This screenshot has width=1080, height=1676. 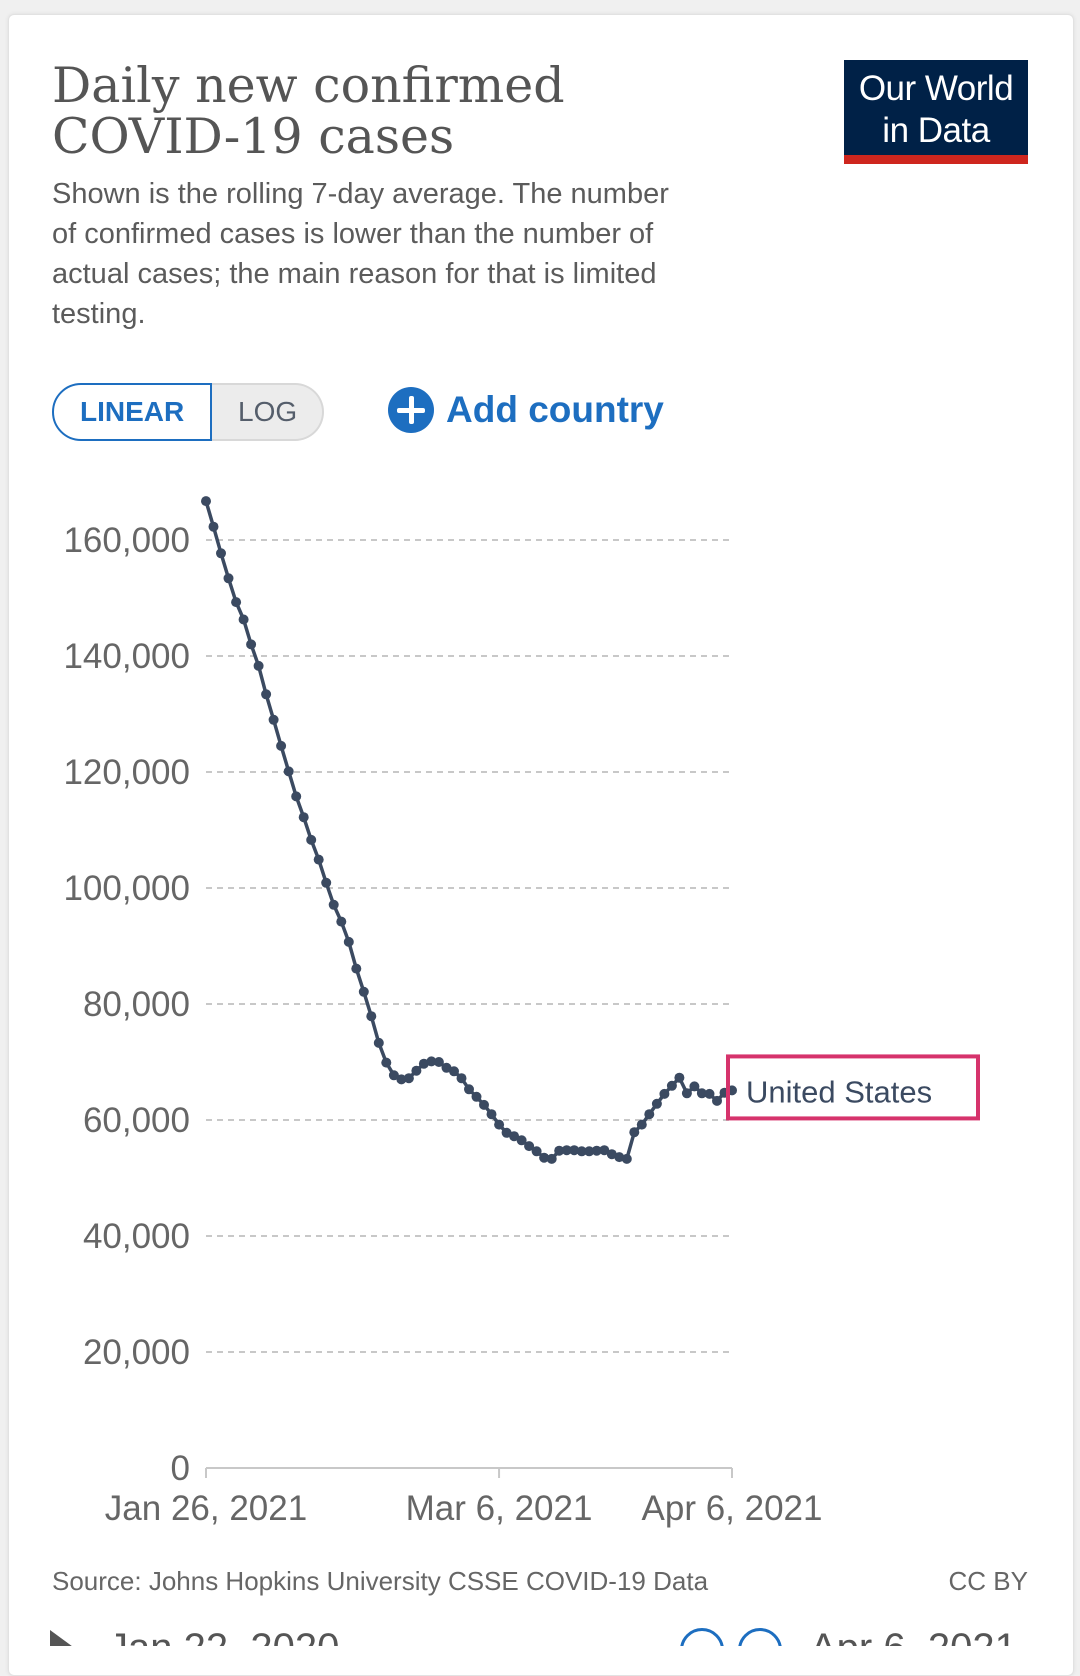 What do you see at coordinates (180, 1468) in the screenshot?
I see `y-tick-label: 0` at bounding box center [180, 1468].